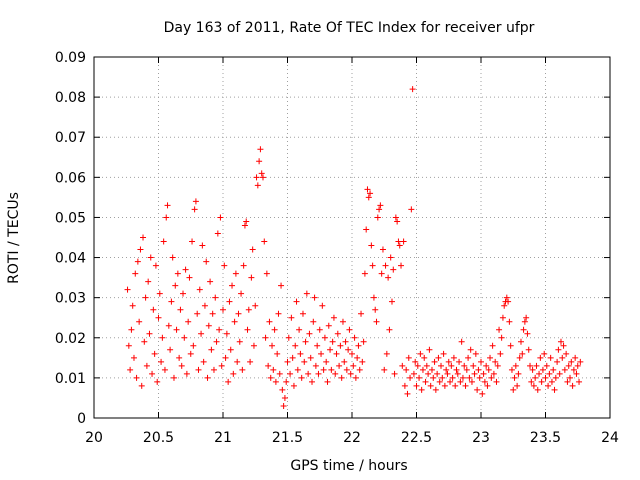 The image size is (640, 480). What do you see at coordinates (70, 379) in the screenshot?
I see `y-tick-label: 0.01` at bounding box center [70, 379].